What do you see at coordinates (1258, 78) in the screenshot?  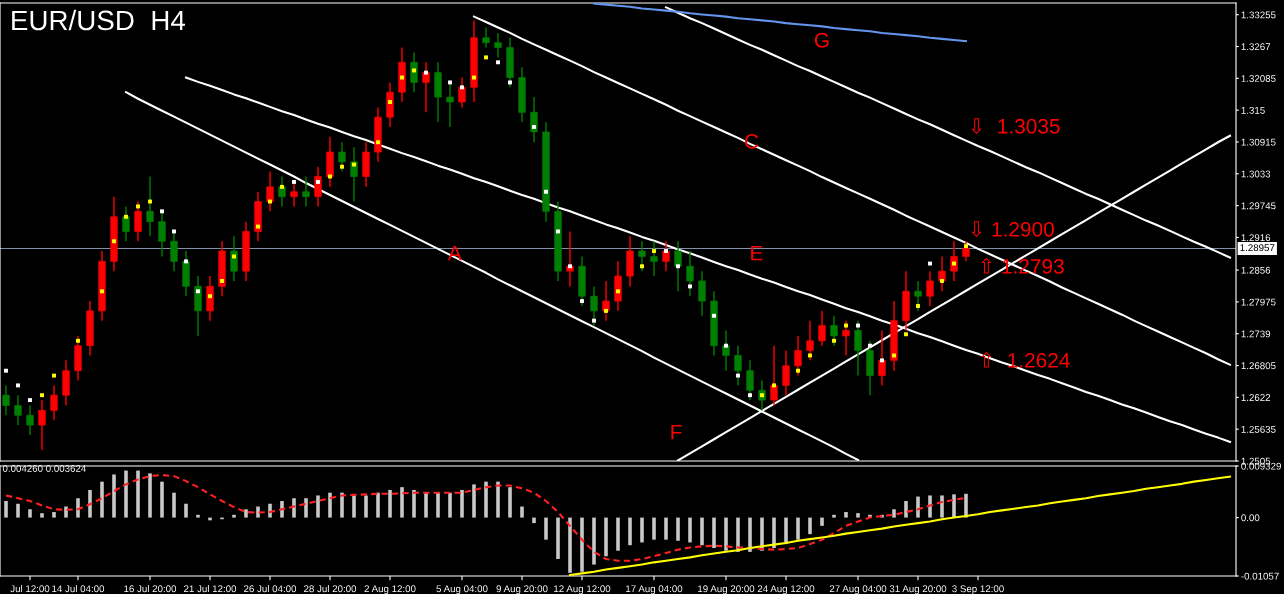 I see `y-tick-label: 1.32085` at bounding box center [1258, 78].